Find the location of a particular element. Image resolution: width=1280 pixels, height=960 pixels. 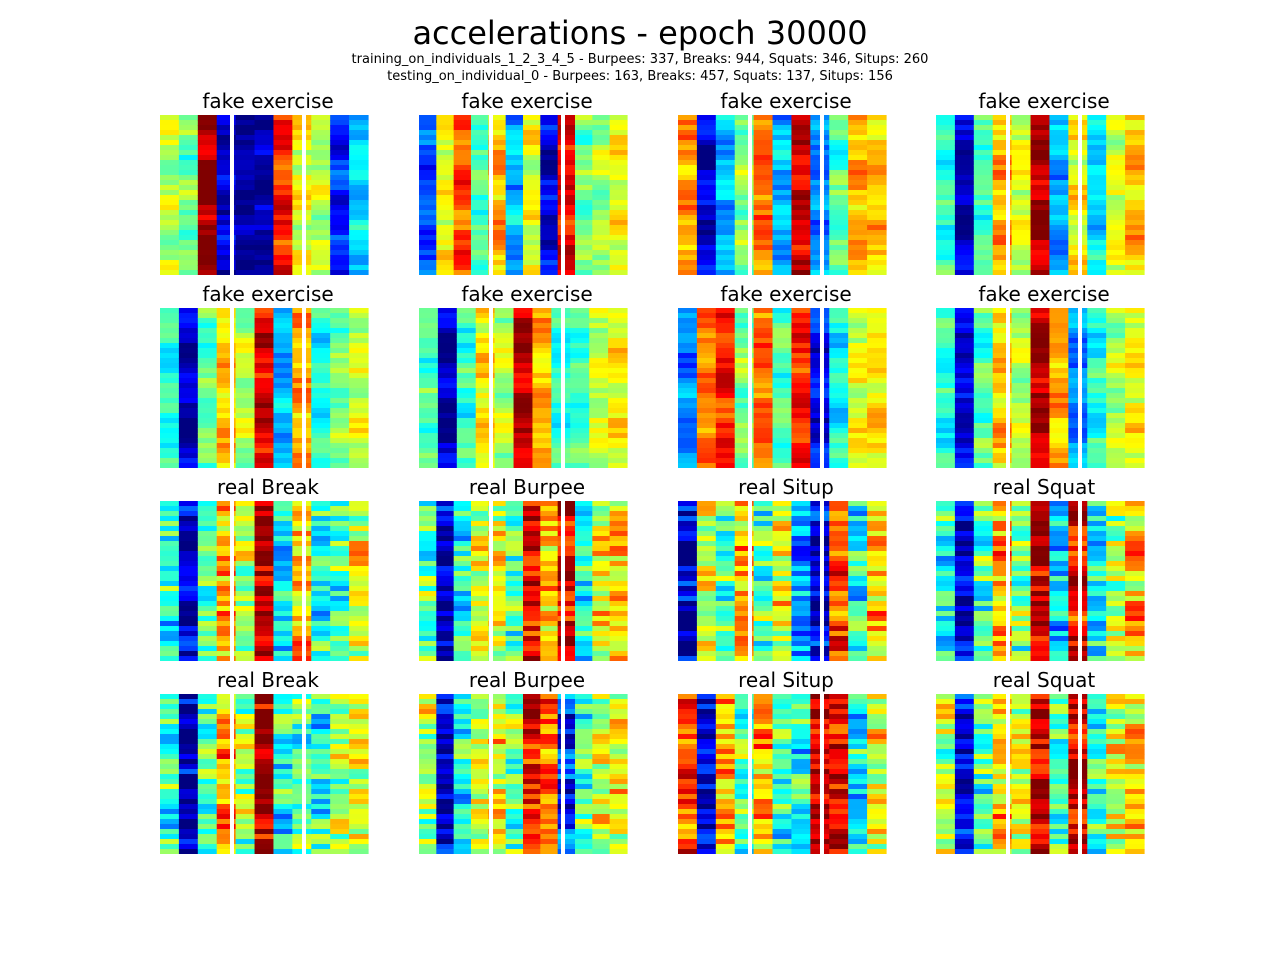

heatmap-panel: fake exercise is located at coordinates (786, 182).